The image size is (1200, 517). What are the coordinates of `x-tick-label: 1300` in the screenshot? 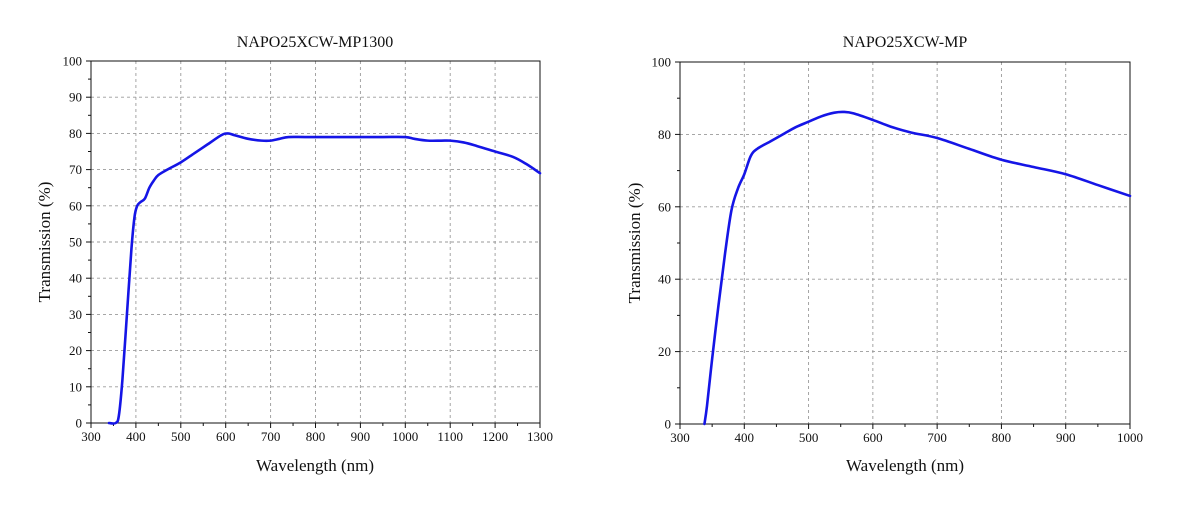 It's located at (540, 436).